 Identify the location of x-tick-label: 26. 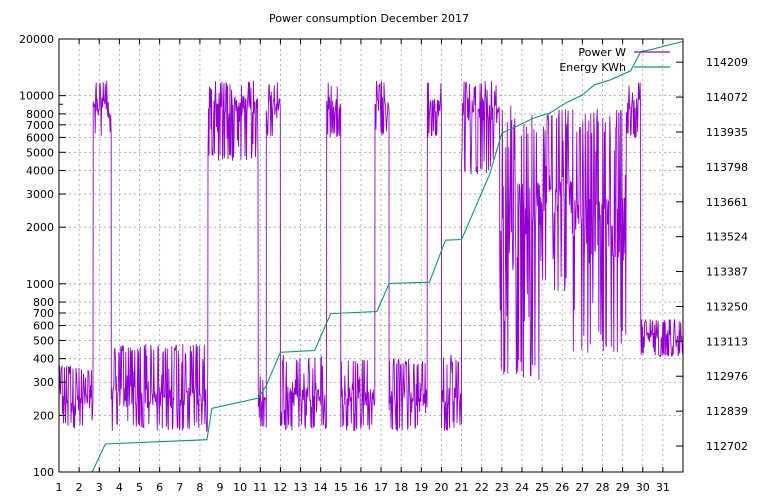
(562, 487).